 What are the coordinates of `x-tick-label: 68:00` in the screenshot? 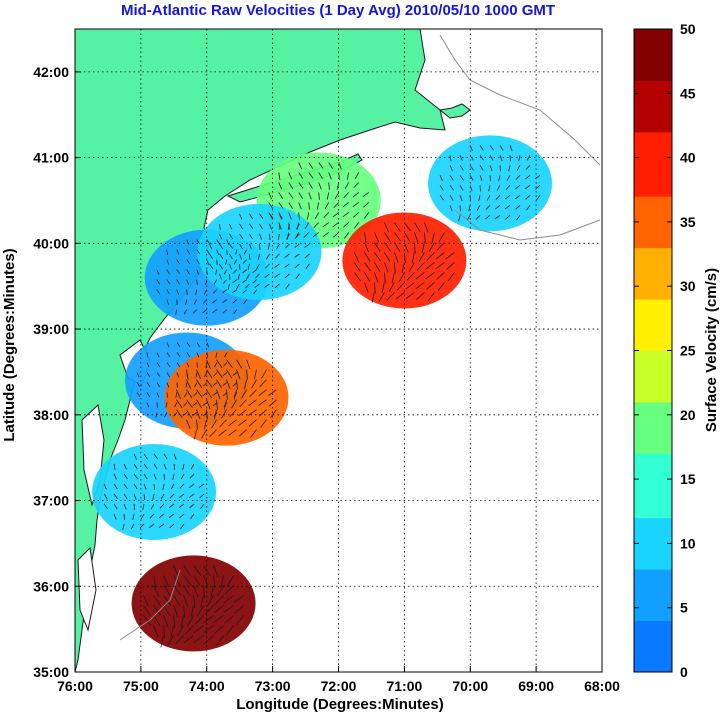 It's located at (602, 686).